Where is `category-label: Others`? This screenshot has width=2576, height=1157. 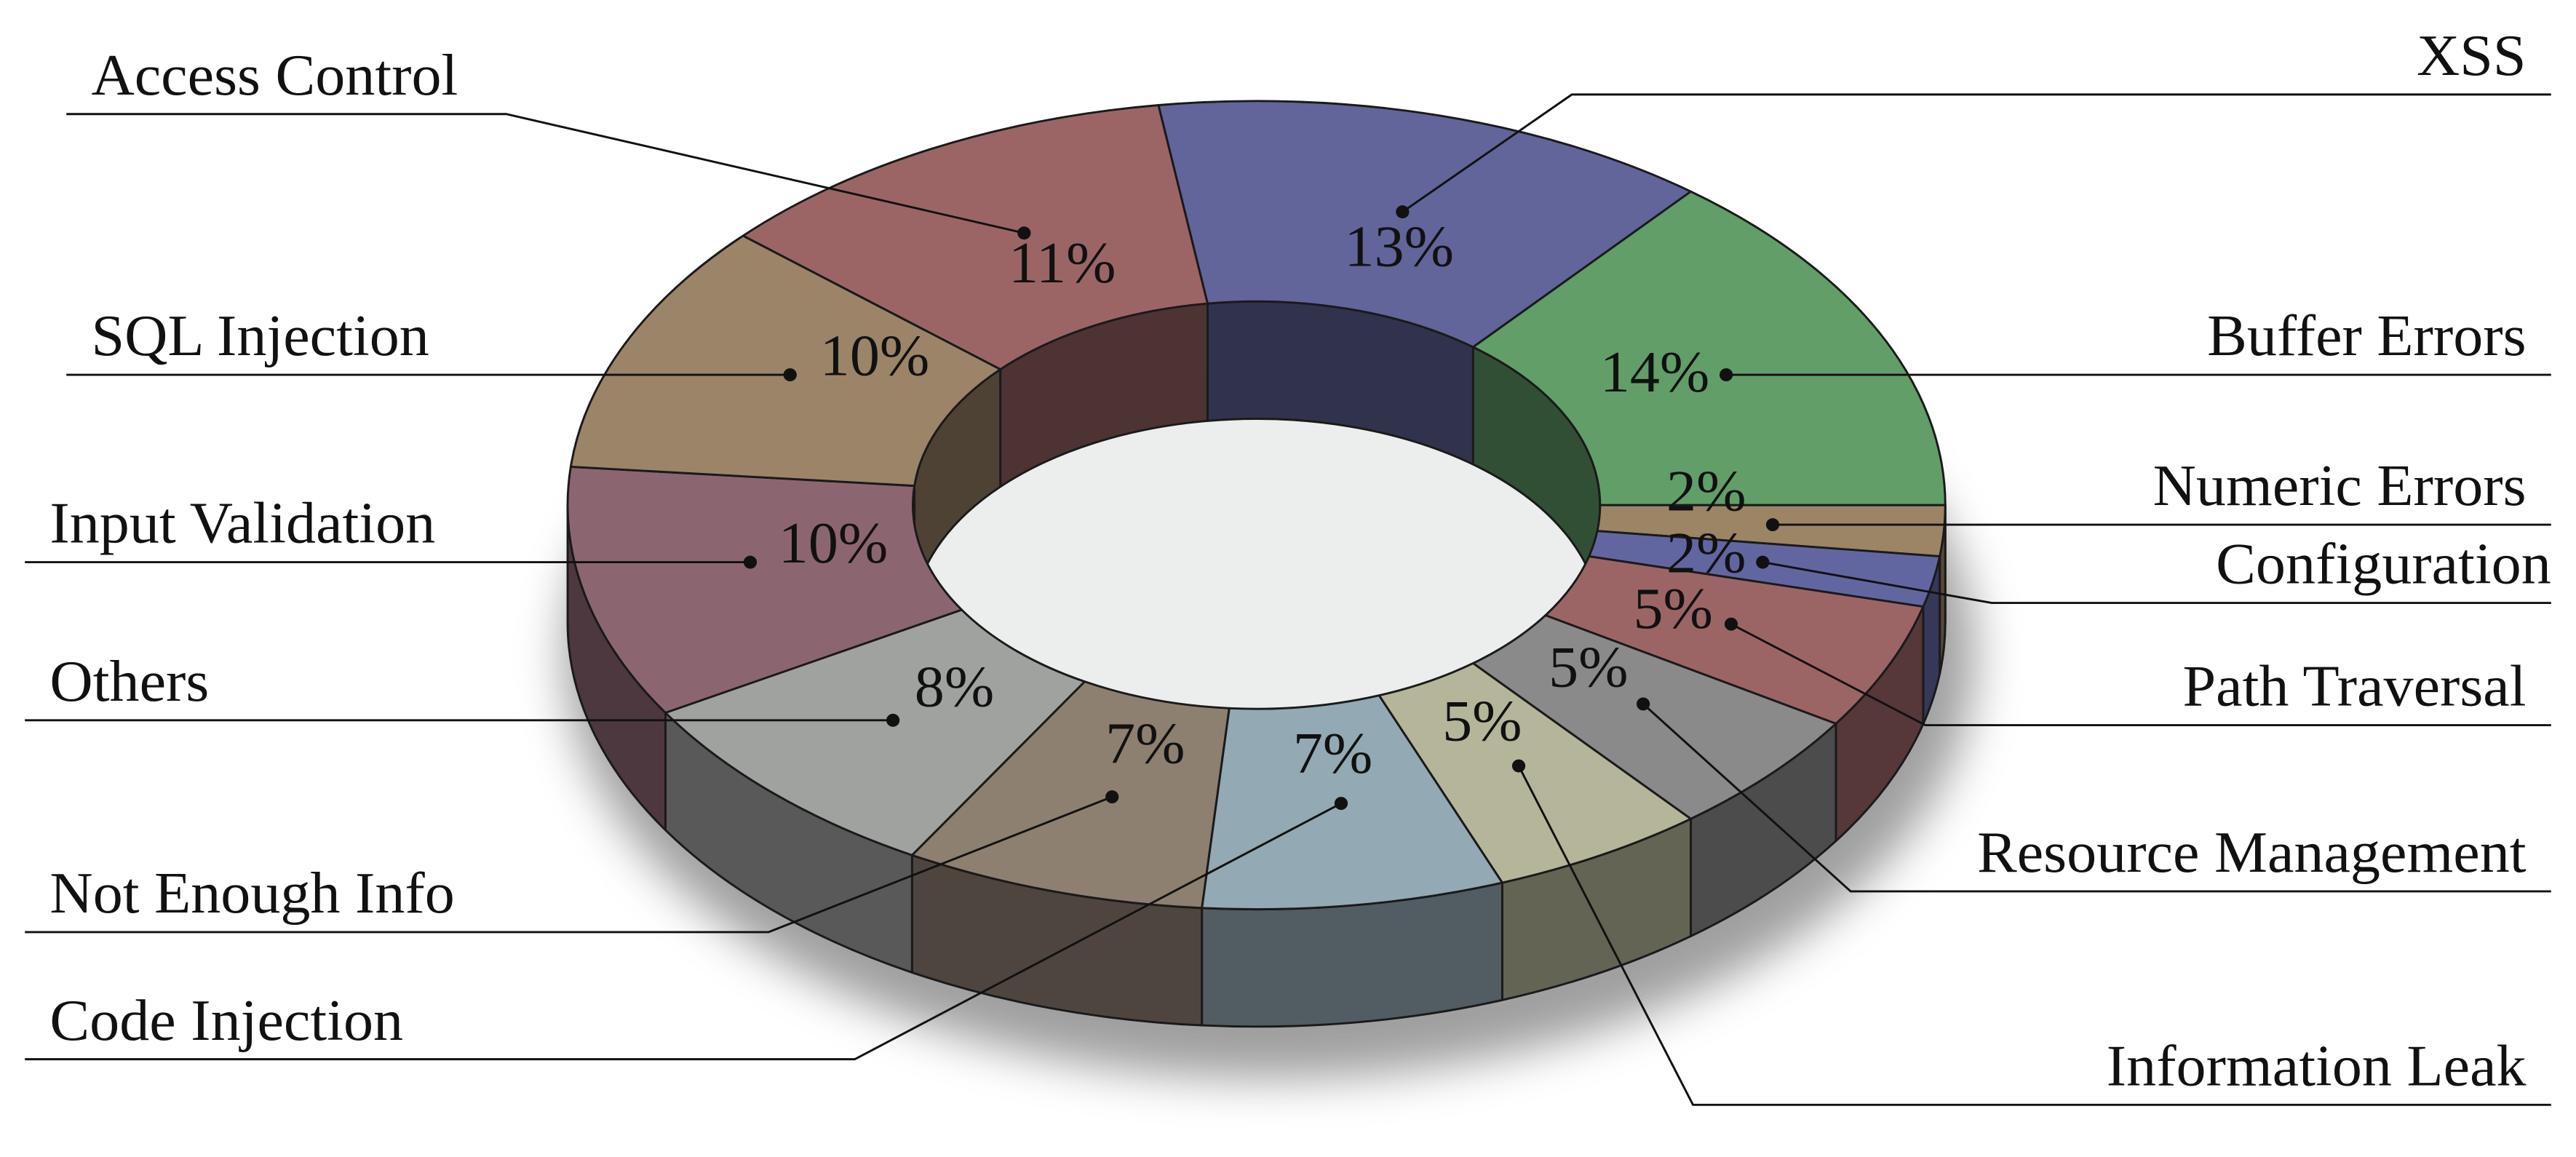
category-label: Others is located at coordinates (129, 681).